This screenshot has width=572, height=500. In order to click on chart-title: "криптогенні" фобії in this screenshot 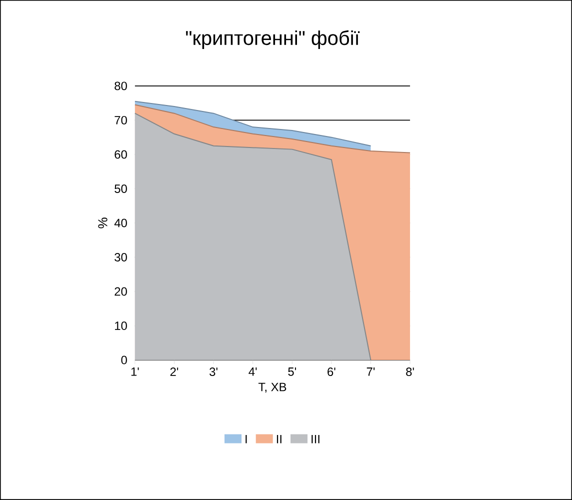, I will do `click(273, 40)`.